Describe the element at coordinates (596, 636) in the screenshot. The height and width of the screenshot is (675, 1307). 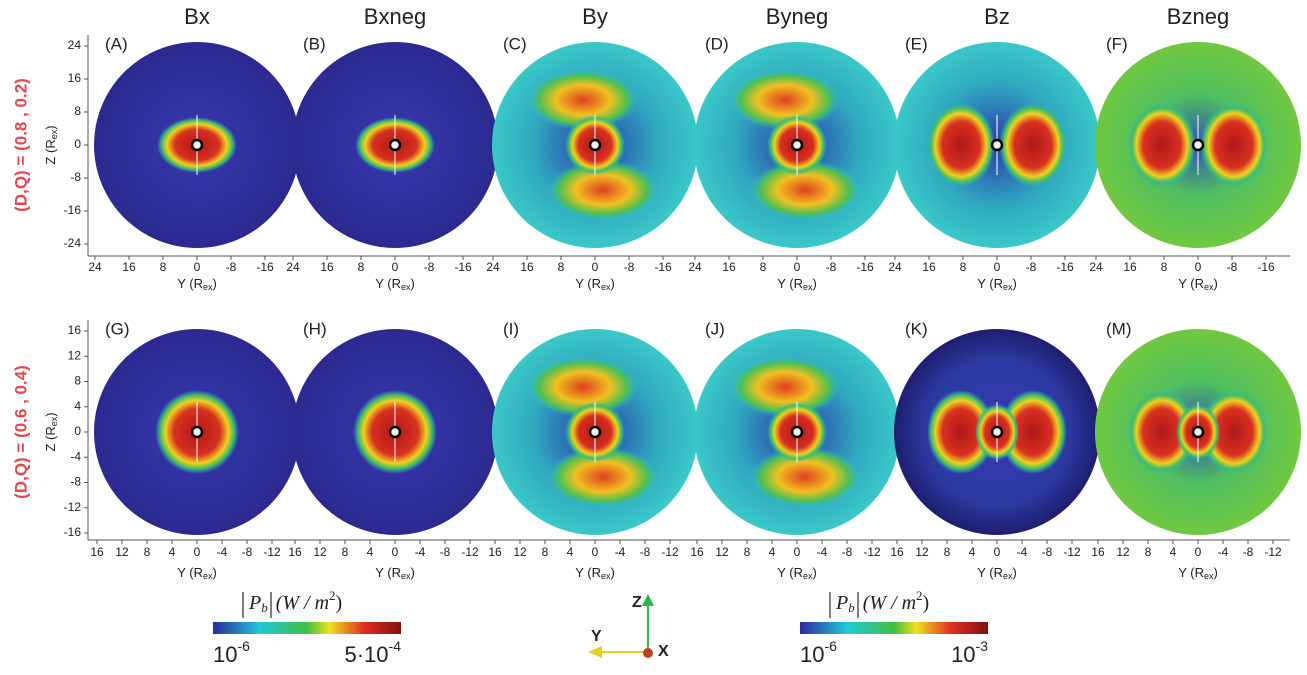
I see `triad-y: Y` at that location.